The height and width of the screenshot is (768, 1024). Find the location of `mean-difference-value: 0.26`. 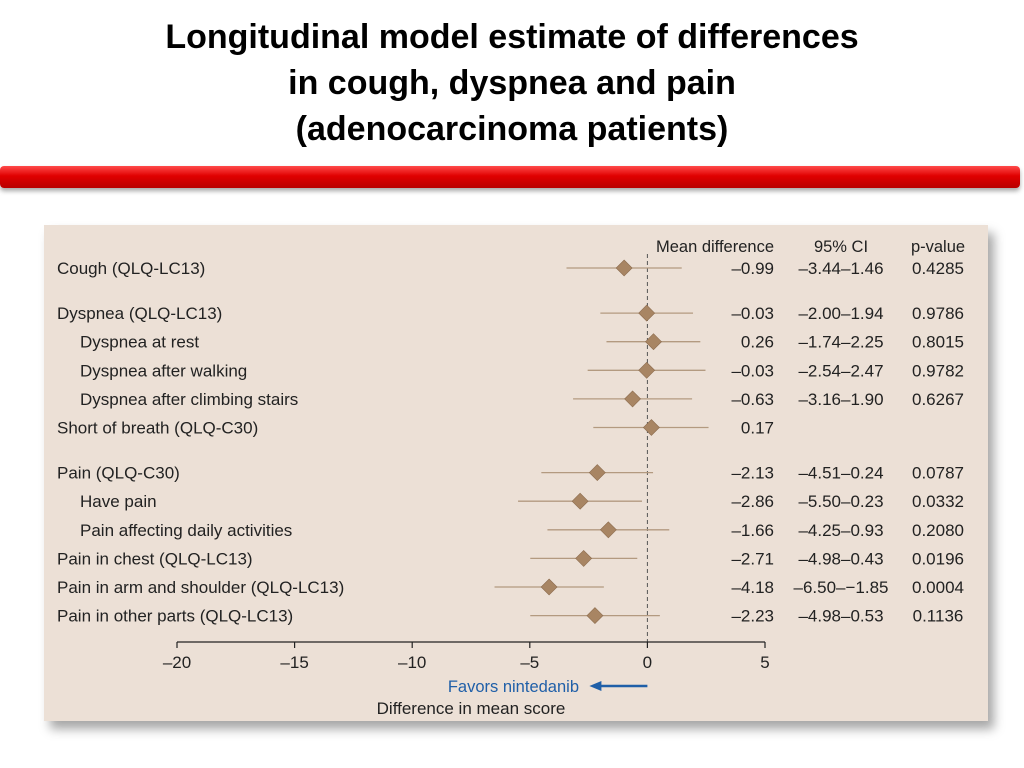

mean-difference-value: 0.26 is located at coordinates (757, 342).